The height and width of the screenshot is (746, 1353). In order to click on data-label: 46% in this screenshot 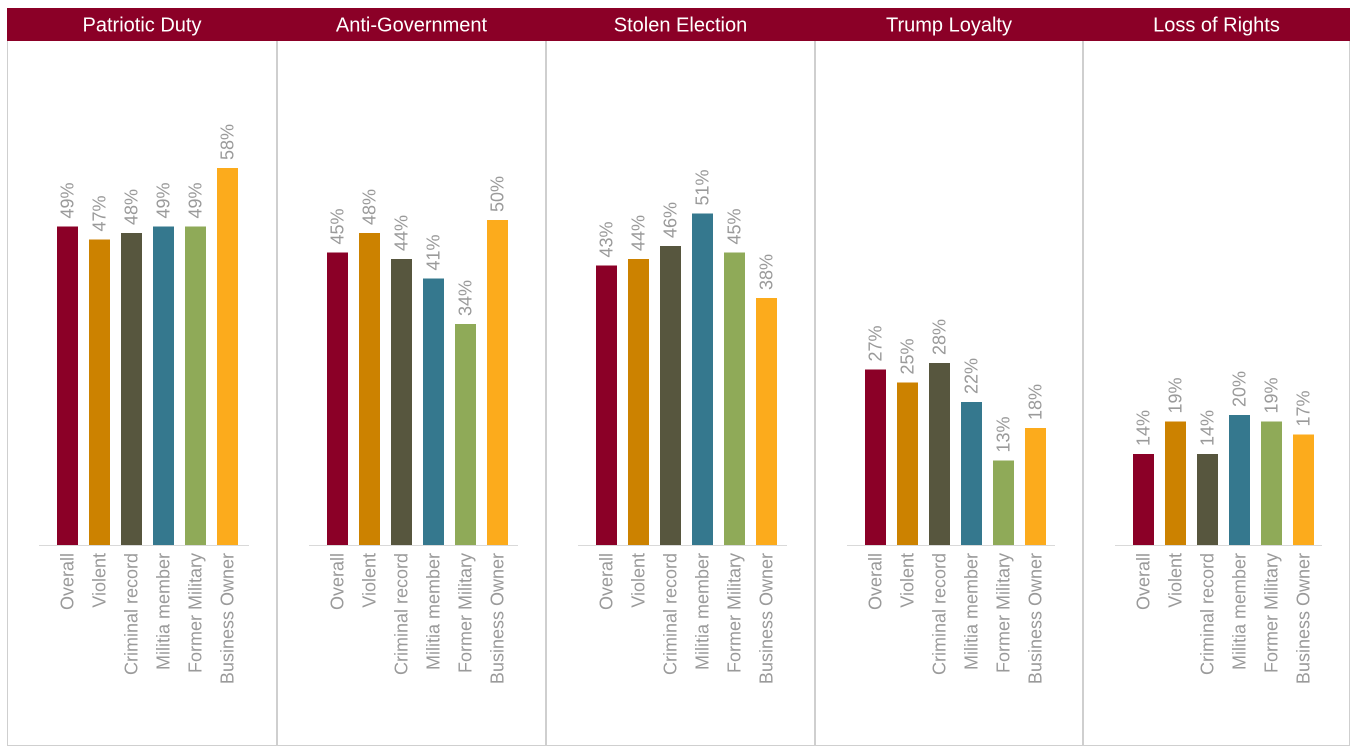, I will do `click(671, 220)`.